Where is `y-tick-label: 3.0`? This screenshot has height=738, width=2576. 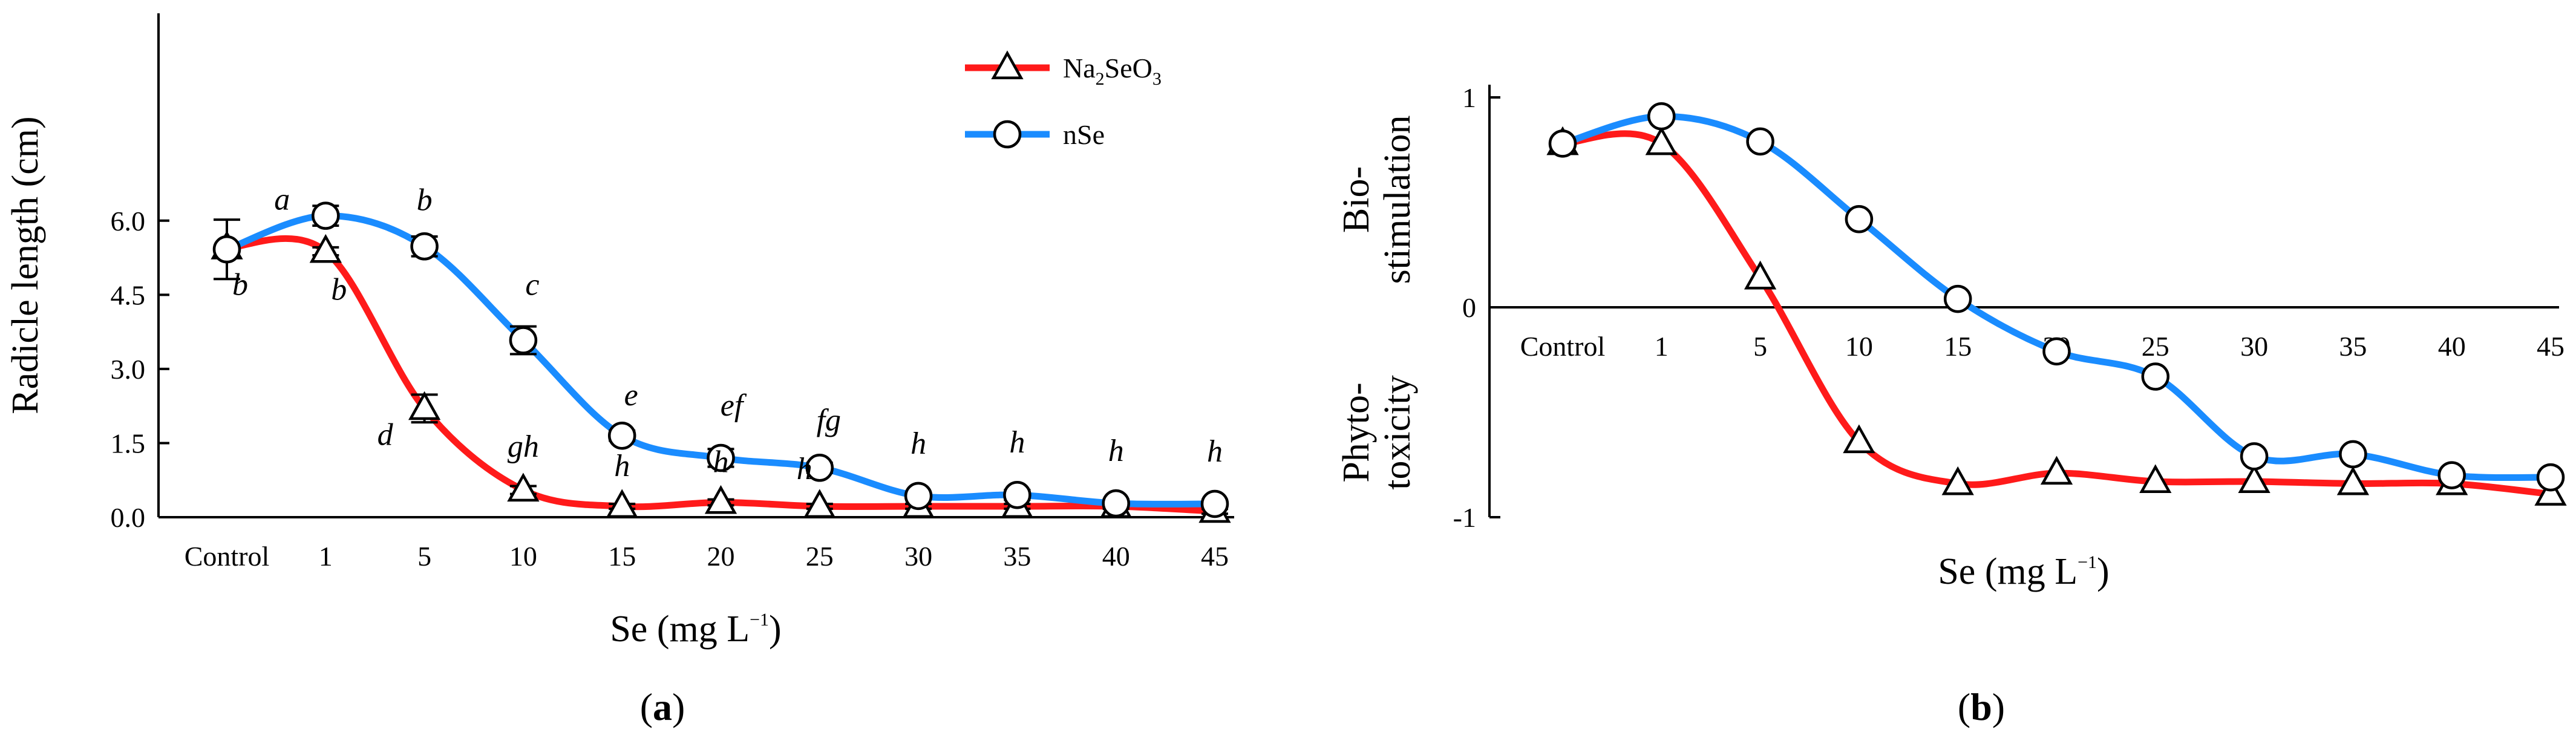
y-tick-label: 3.0 is located at coordinates (128, 369).